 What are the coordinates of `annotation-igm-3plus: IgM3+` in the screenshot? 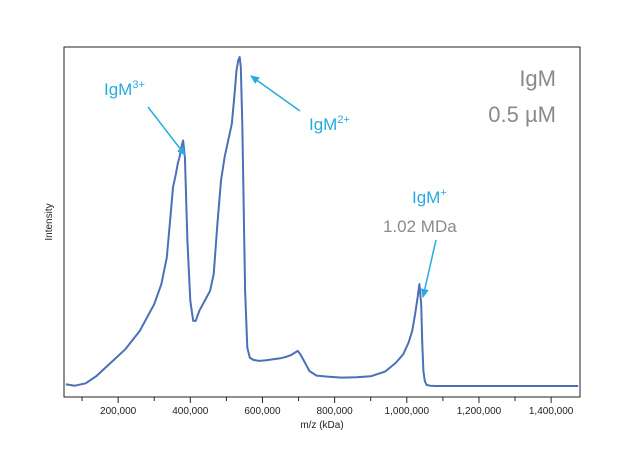 It's located at (124, 89).